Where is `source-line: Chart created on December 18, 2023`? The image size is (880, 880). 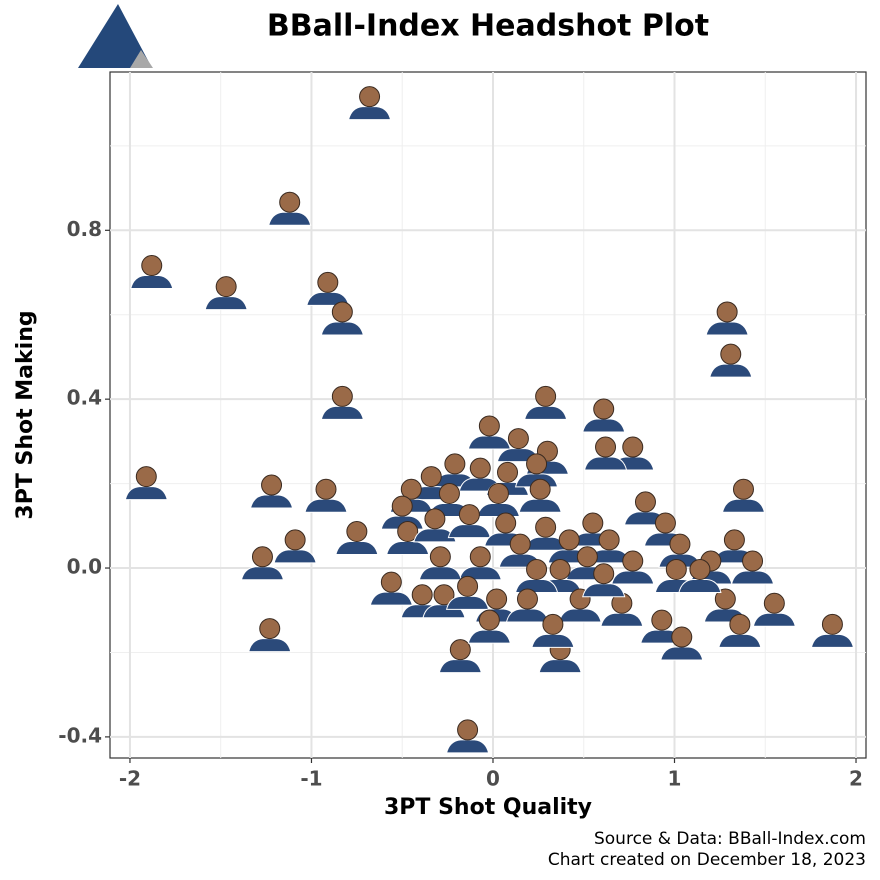
source-line: Chart created on December 18, 2023 is located at coordinates (707, 860).